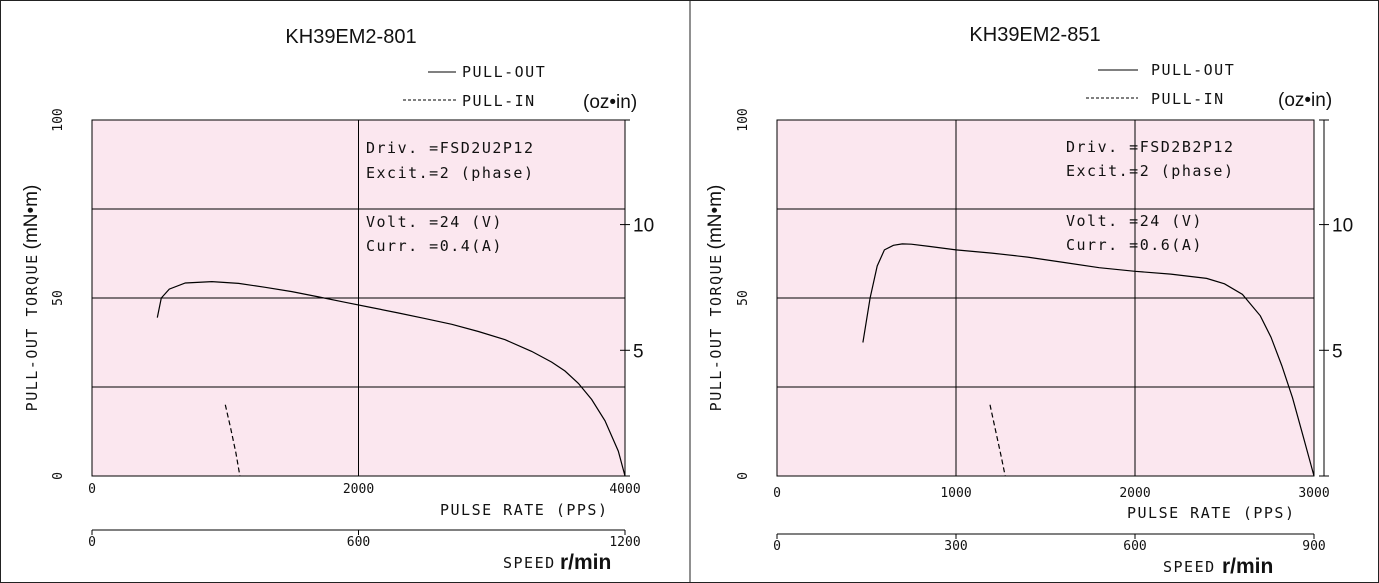 This screenshot has height=583, width=1379. I want to click on chart-title: KH39EM2-851, so click(1034, 35).